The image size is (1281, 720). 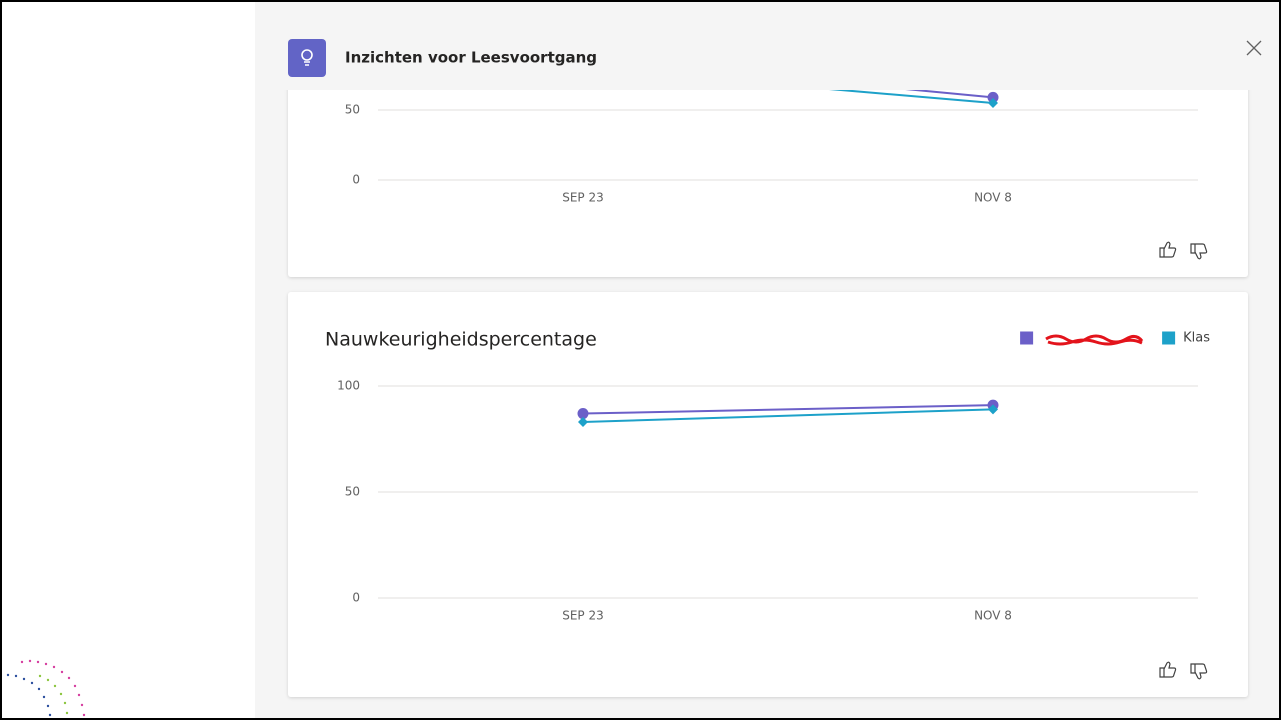 I want to click on header-bar, so click(x=768, y=45).